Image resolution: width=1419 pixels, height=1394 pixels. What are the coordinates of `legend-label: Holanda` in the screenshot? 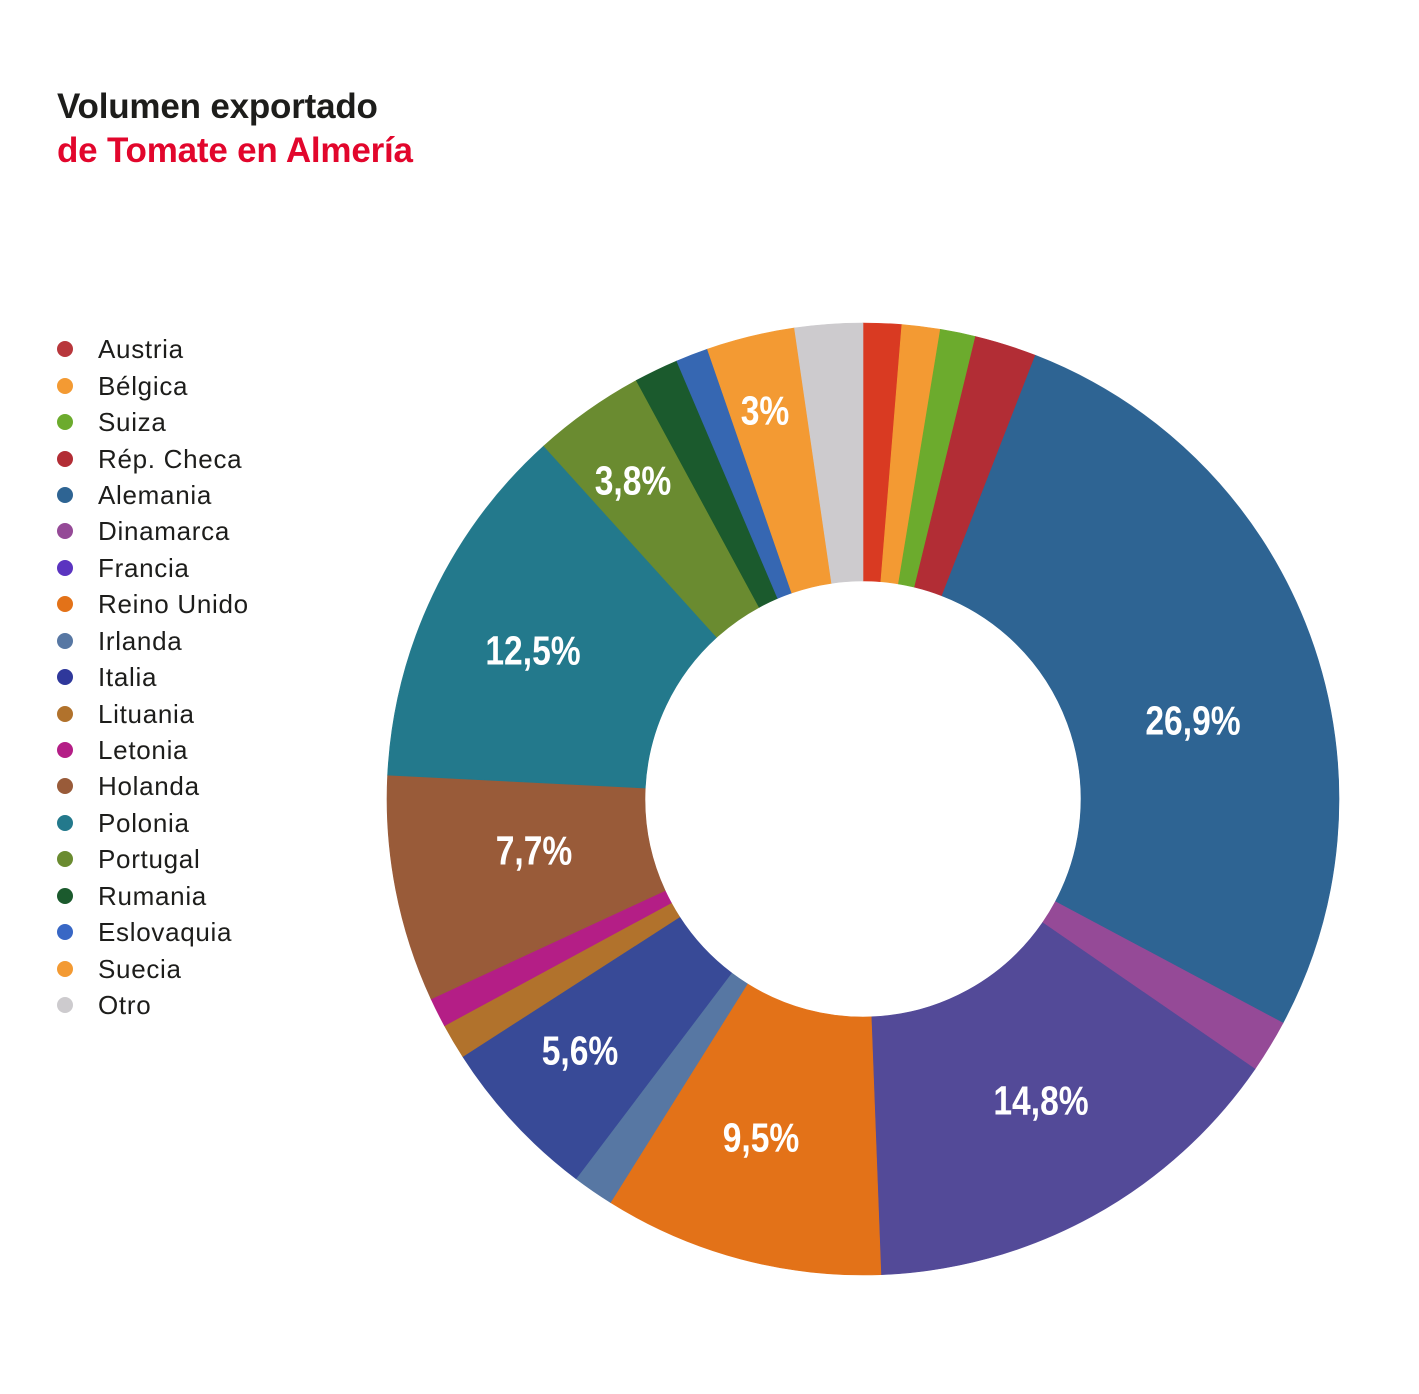 It's located at (149, 786).